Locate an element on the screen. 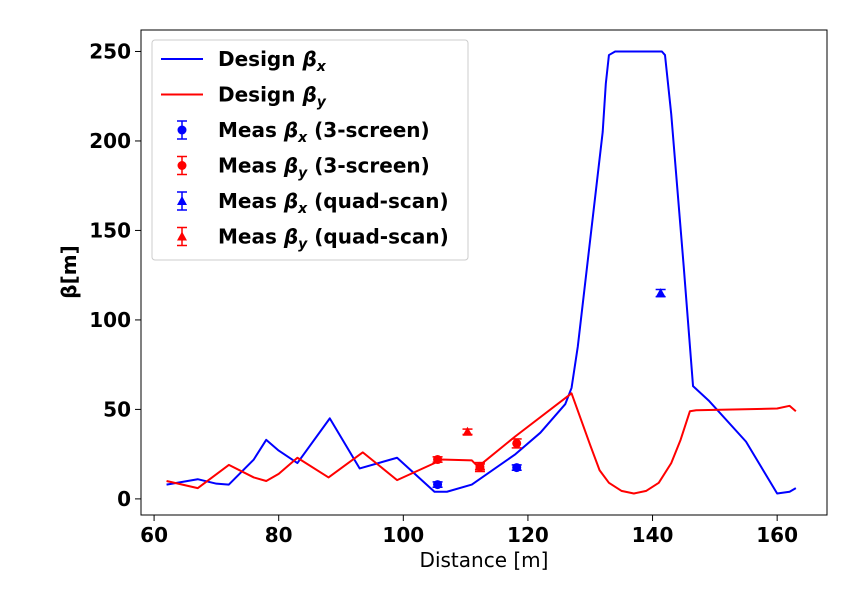 The width and height of the screenshot is (857, 615). legend-entry-meas-by-qs: Meas βy (quad-scan) is located at coordinates (313, 239).